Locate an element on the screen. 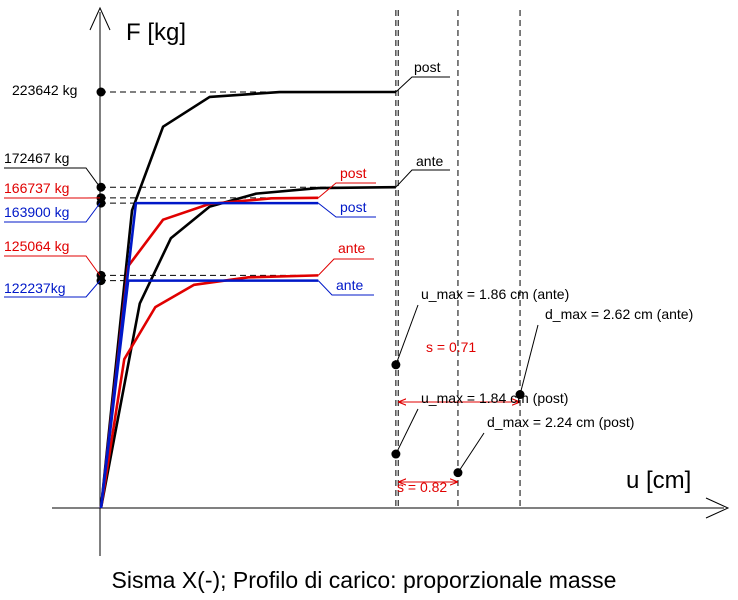 This screenshot has height=600, width=738. series-label-black-ante: ante is located at coordinates (429, 161).